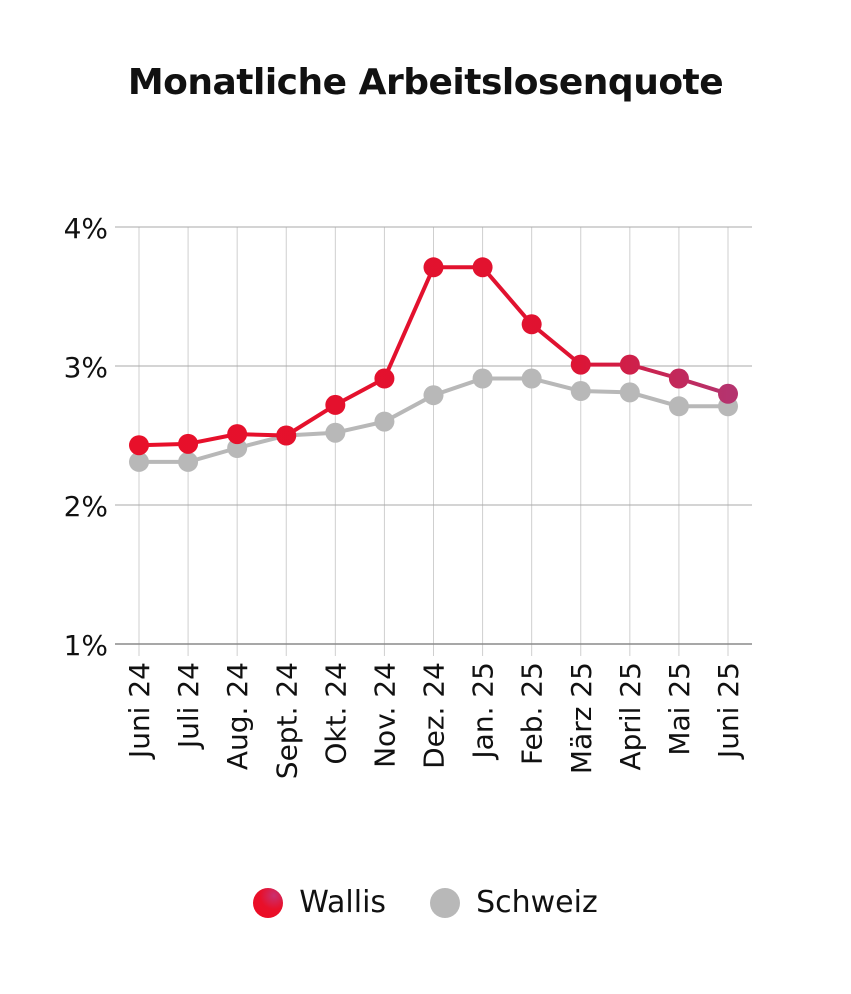 This screenshot has height=994, width=851. Describe the element at coordinates (86, 645) in the screenshot. I see `y-tick-label: 1%` at that location.